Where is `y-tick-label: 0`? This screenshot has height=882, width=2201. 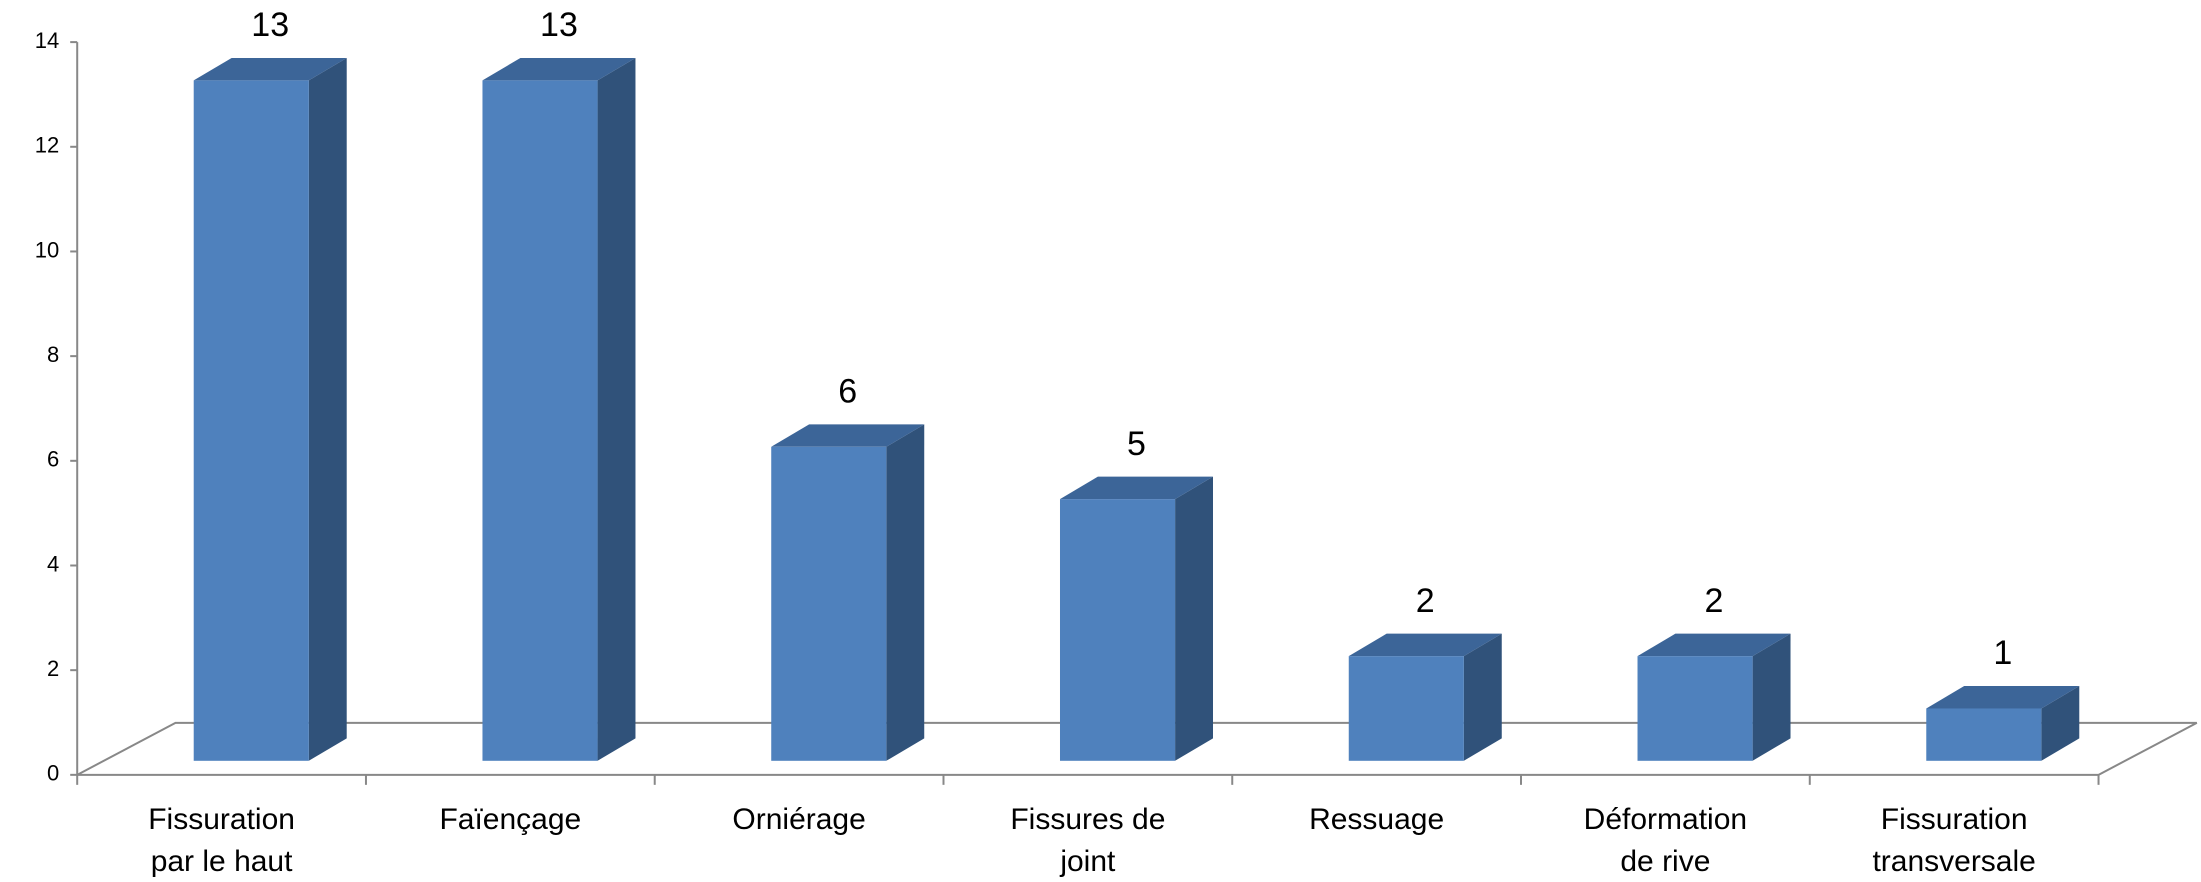
y-tick-label: 0 is located at coordinates (53, 773).